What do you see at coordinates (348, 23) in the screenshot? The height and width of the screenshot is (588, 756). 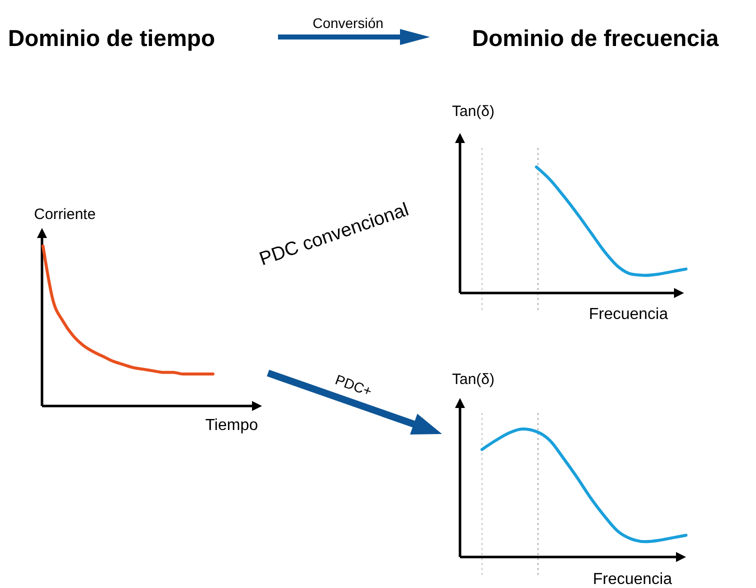 I see `text: Conversión` at bounding box center [348, 23].